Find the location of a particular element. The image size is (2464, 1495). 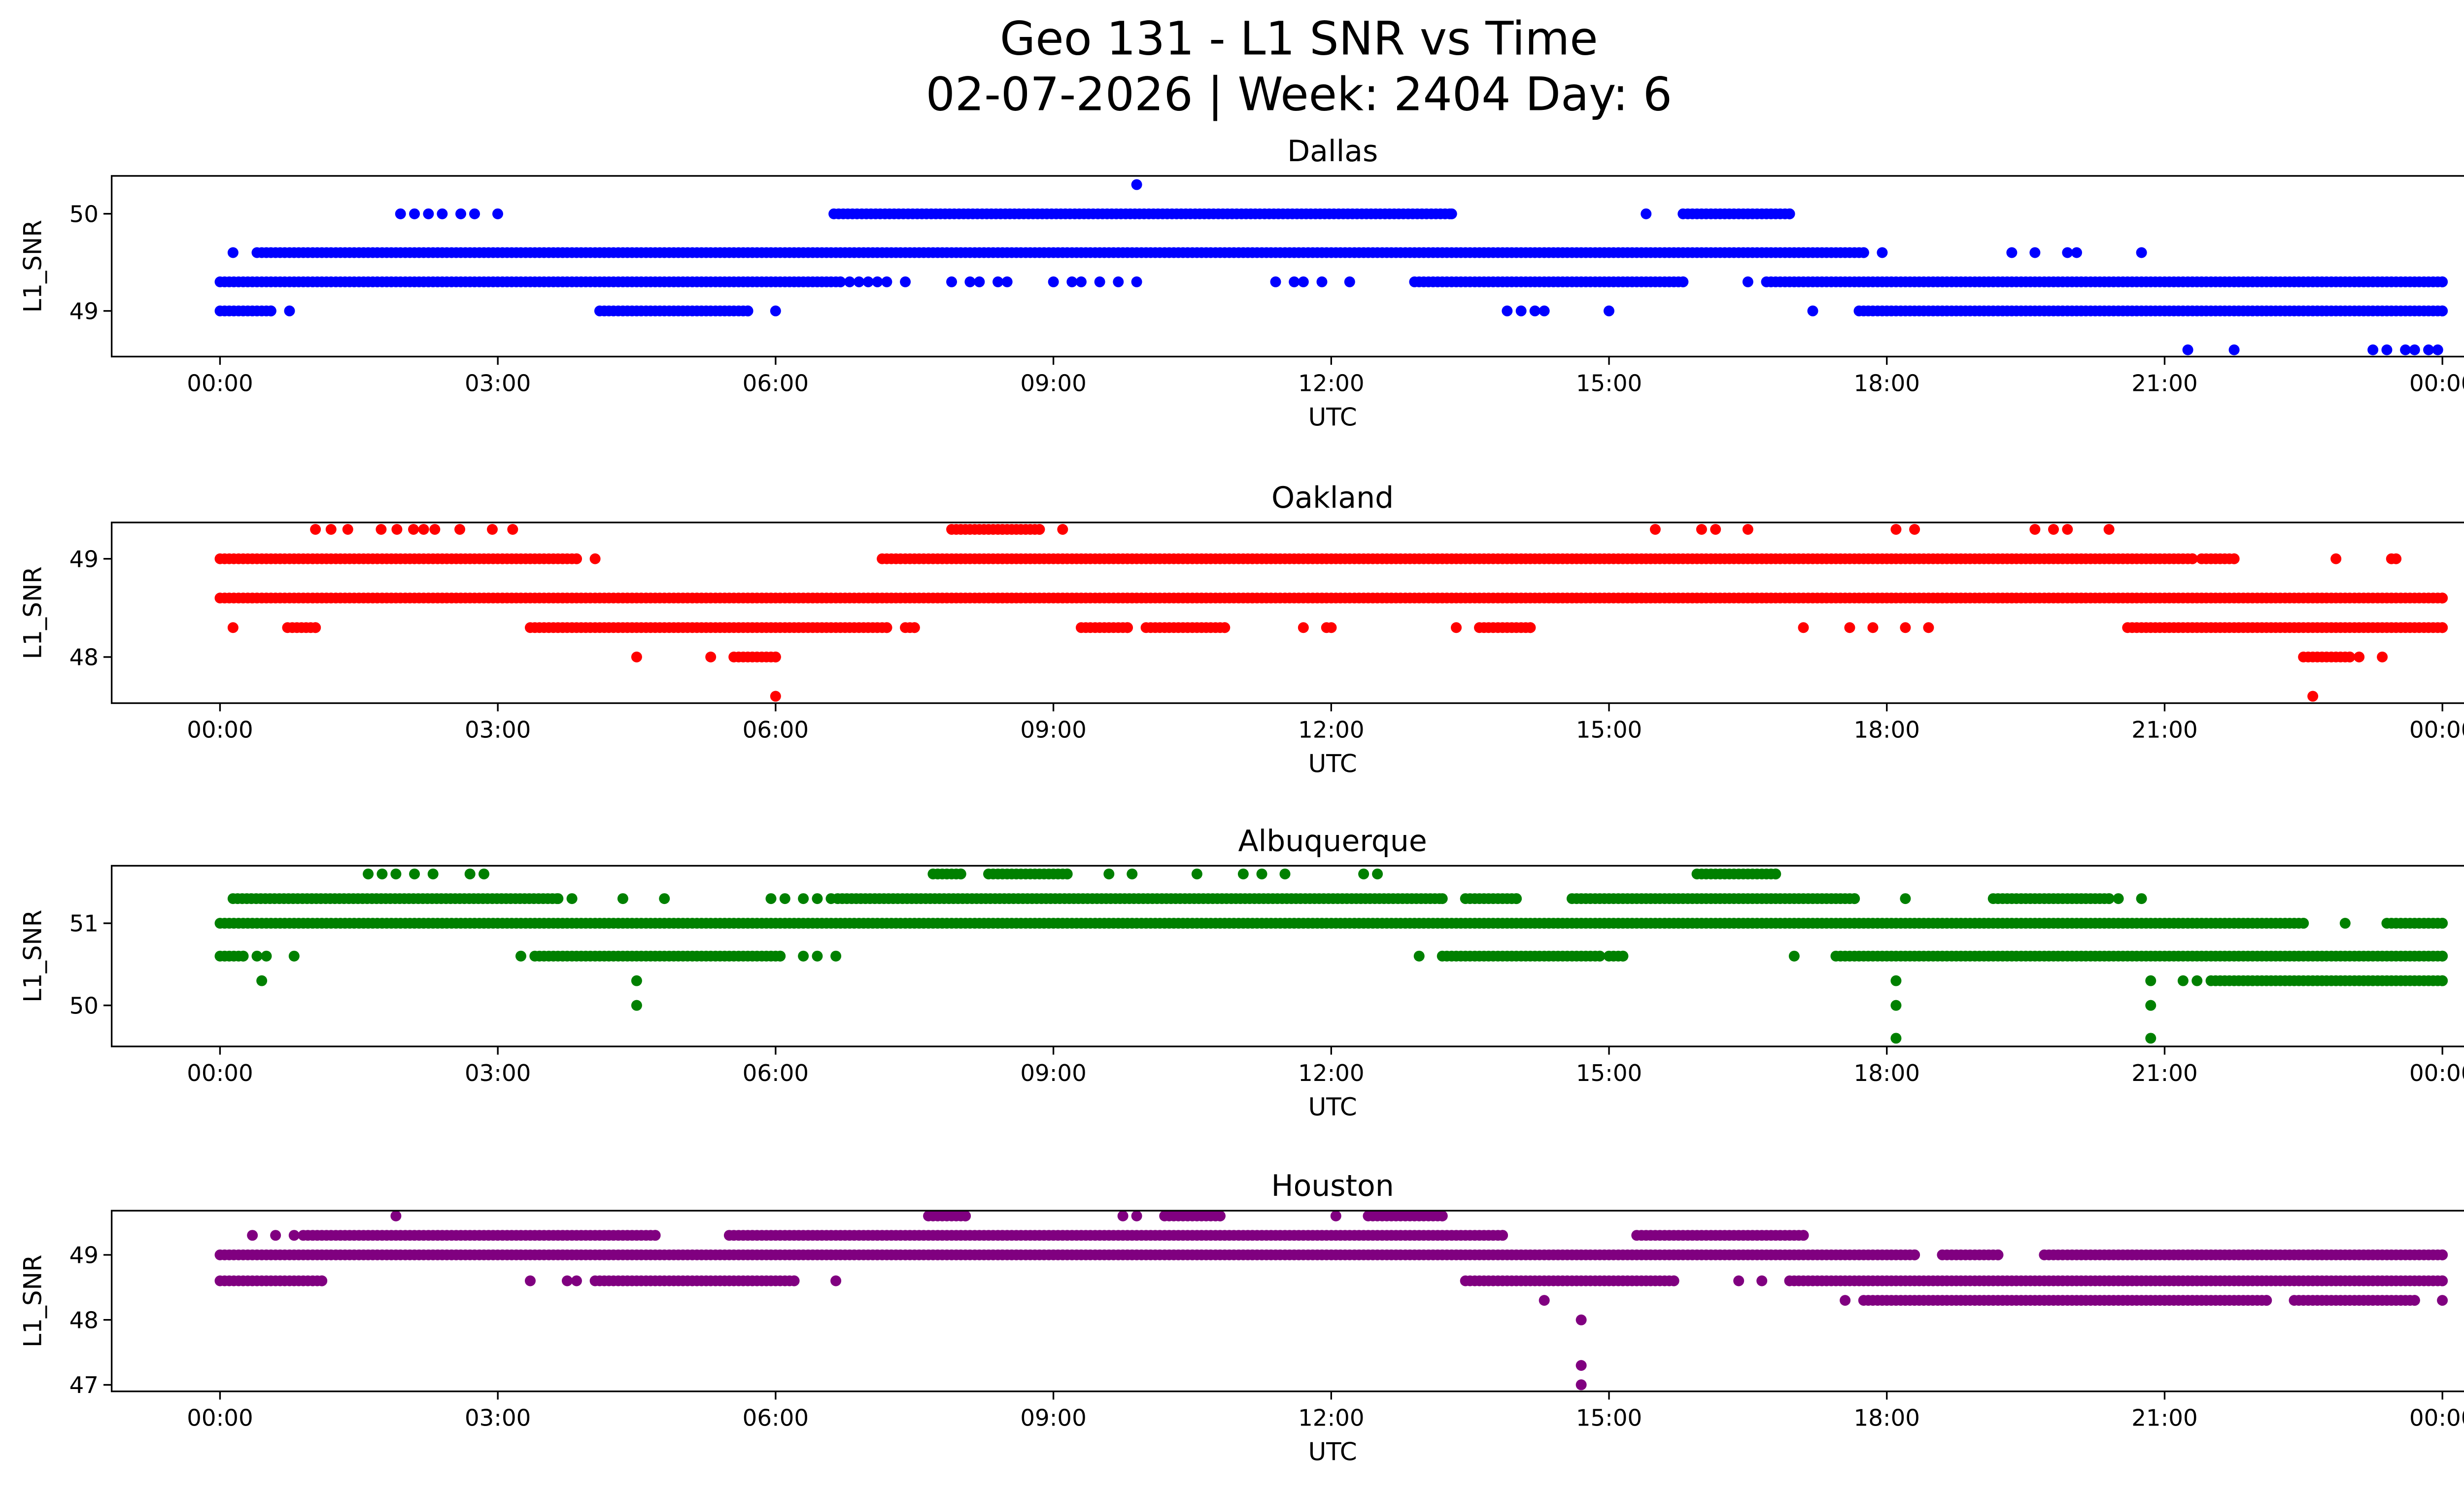

subplot-title: Albuquerque is located at coordinates (1332, 841).